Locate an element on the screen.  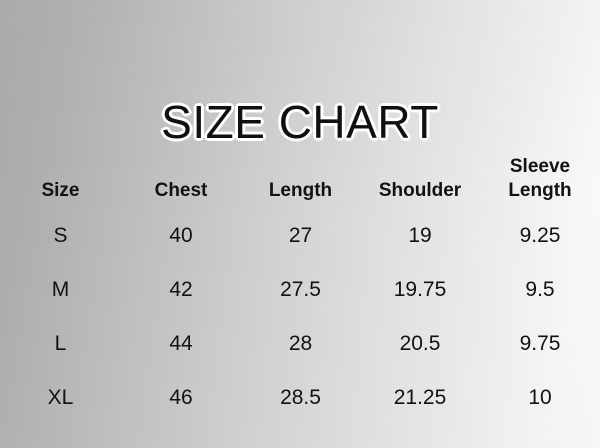
cell-length: 28 is located at coordinates (300, 343).